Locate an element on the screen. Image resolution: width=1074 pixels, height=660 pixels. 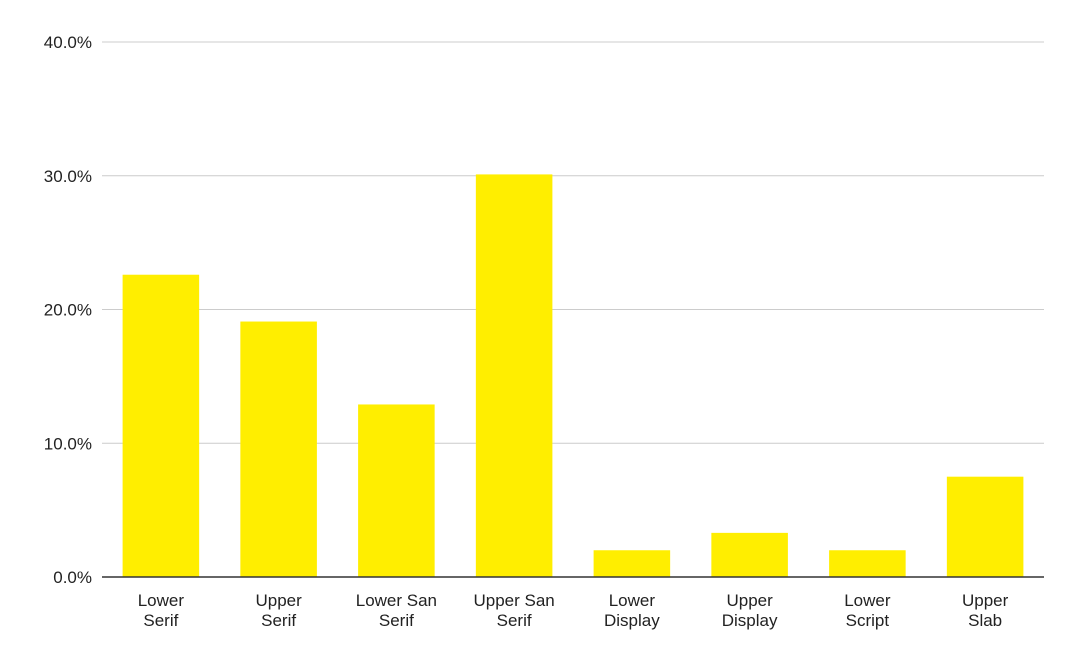
y-tick-label: 30.0% is located at coordinates (68, 176).